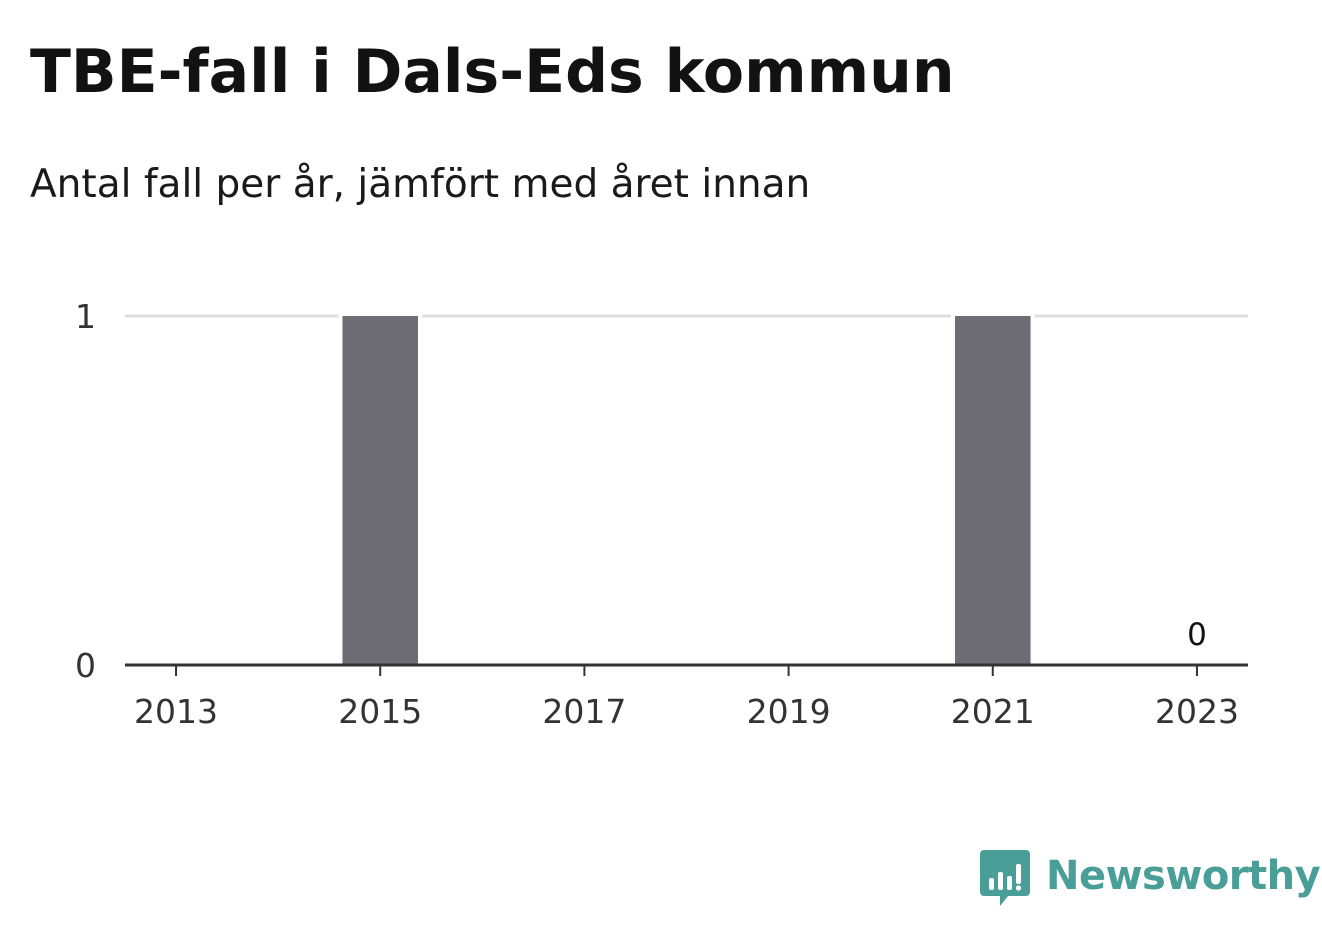 Image resolution: width=1322 pixels, height=939 pixels. What do you see at coordinates (85, 316) in the screenshot?
I see `y-tick-label: 1` at bounding box center [85, 316].